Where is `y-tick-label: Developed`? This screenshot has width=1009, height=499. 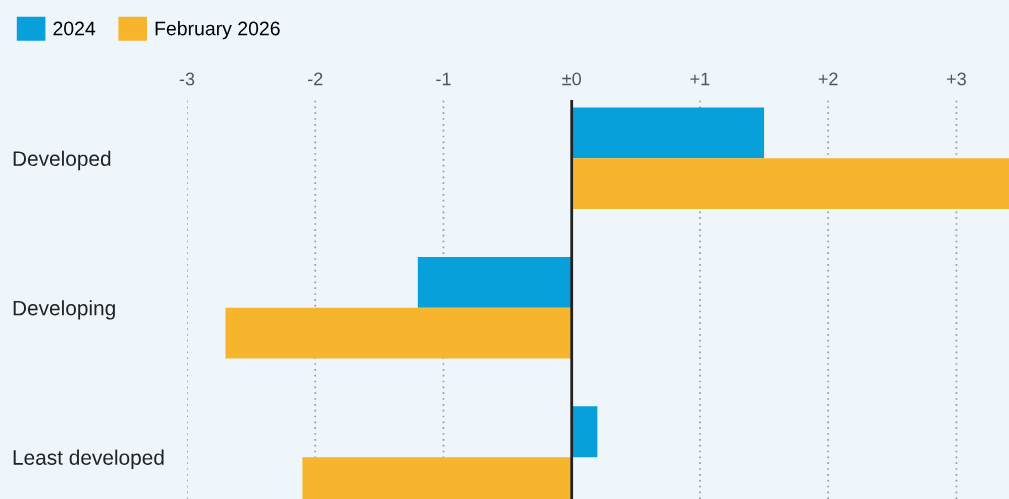 y-tick-label: Developed is located at coordinates (62, 160).